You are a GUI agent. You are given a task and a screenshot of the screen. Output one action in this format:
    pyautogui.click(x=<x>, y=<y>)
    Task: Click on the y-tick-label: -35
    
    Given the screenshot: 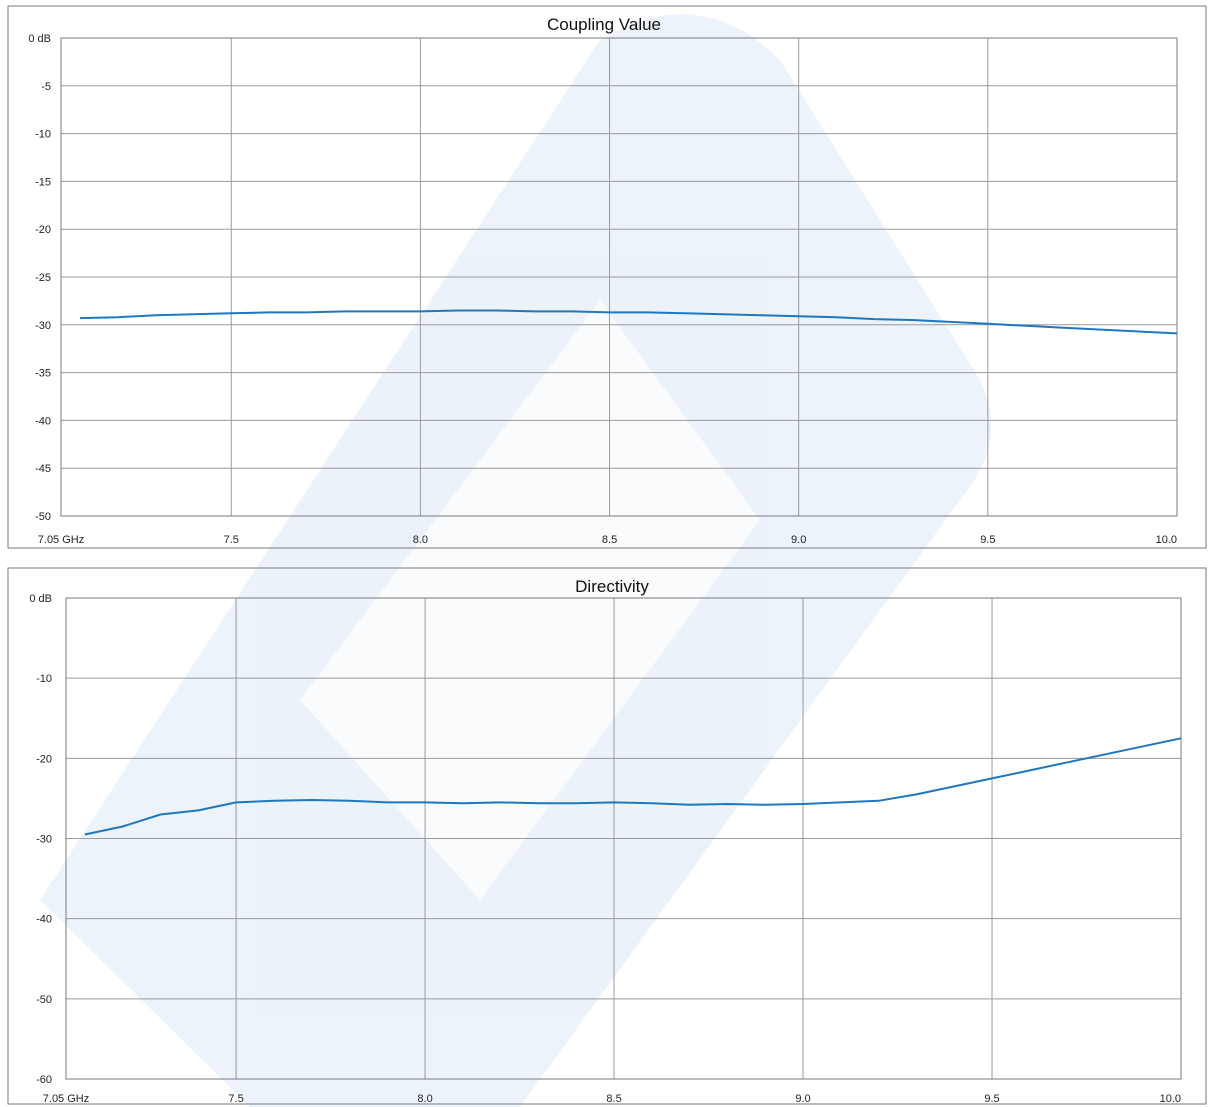 What is the action you would take?
    pyautogui.click(x=43, y=374)
    